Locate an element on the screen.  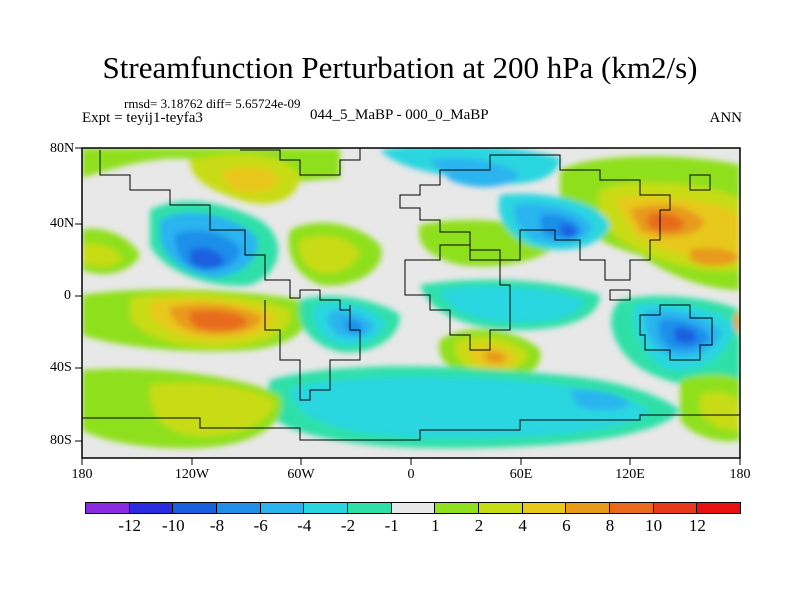
colorbar-label: -6 is located at coordinates (260, 525).